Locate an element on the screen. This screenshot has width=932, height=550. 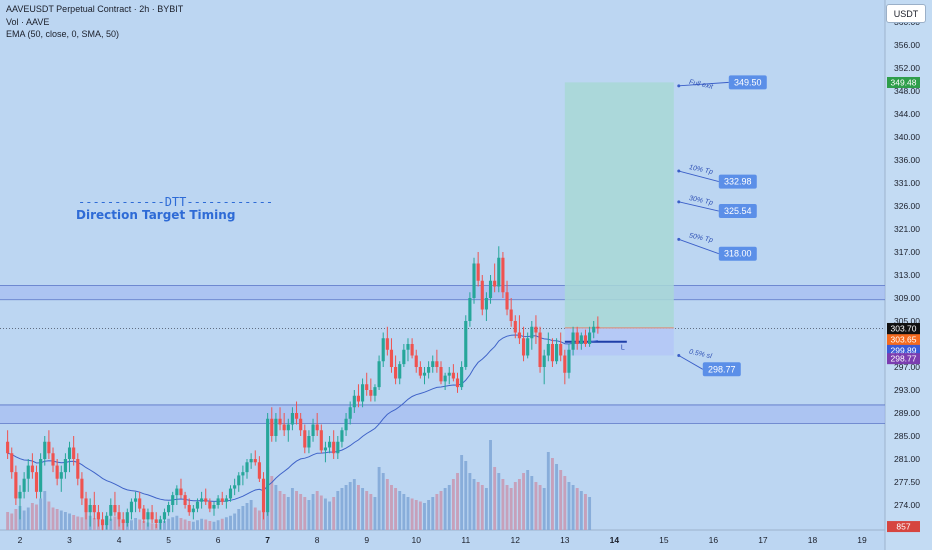
price-badge-label: 857 is located at coordinates (903, 527).